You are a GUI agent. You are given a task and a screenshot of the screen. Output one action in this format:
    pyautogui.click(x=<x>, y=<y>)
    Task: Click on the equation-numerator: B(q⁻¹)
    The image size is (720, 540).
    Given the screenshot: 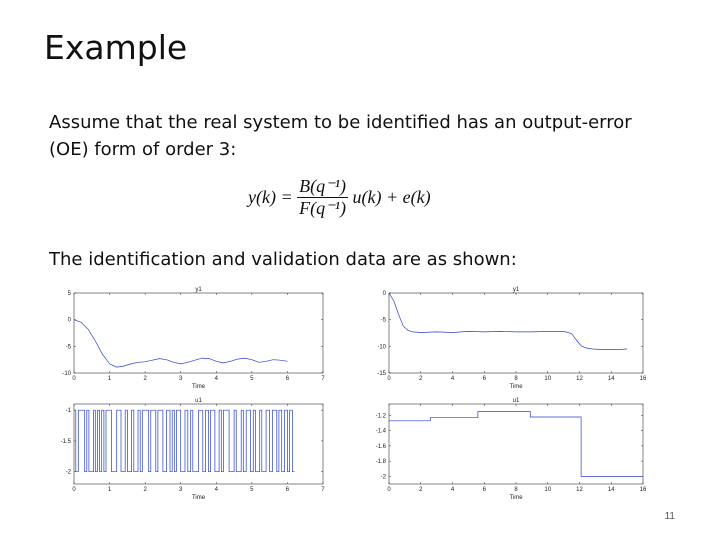 What is the action you would take?
    pyautogui.click(x=323, y=187)
    